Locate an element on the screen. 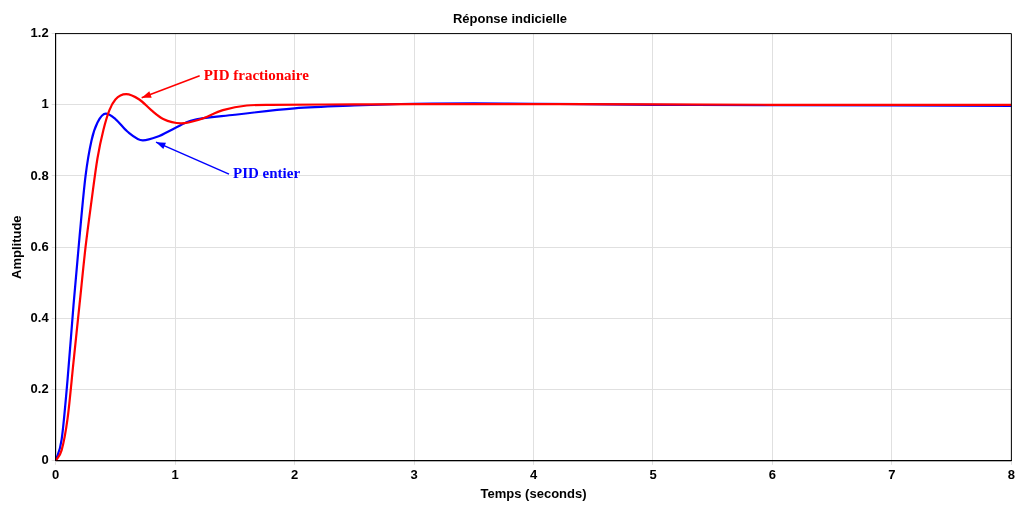  x-tick-label: 2 is located at coordinates (294, 475).